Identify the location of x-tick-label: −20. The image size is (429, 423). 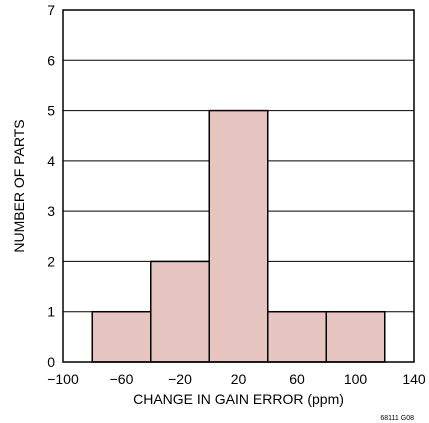
(180, 379).